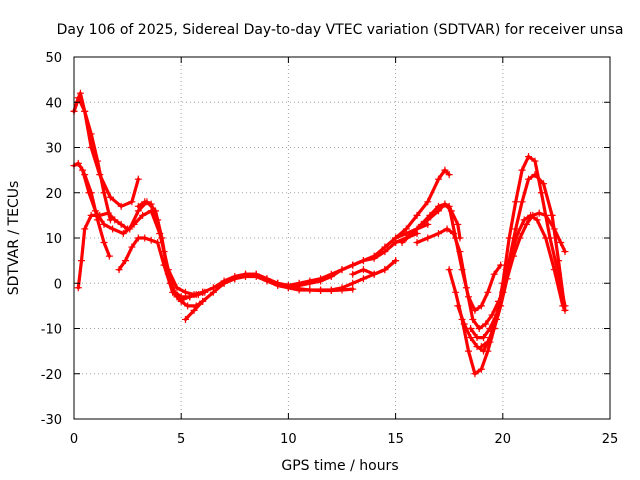 This screenshot has width=640, height=480. What do you see at coordinates (181, 439) in the screenshot?
I see `x-tick-label: 5` at bounding box center [181, 439].